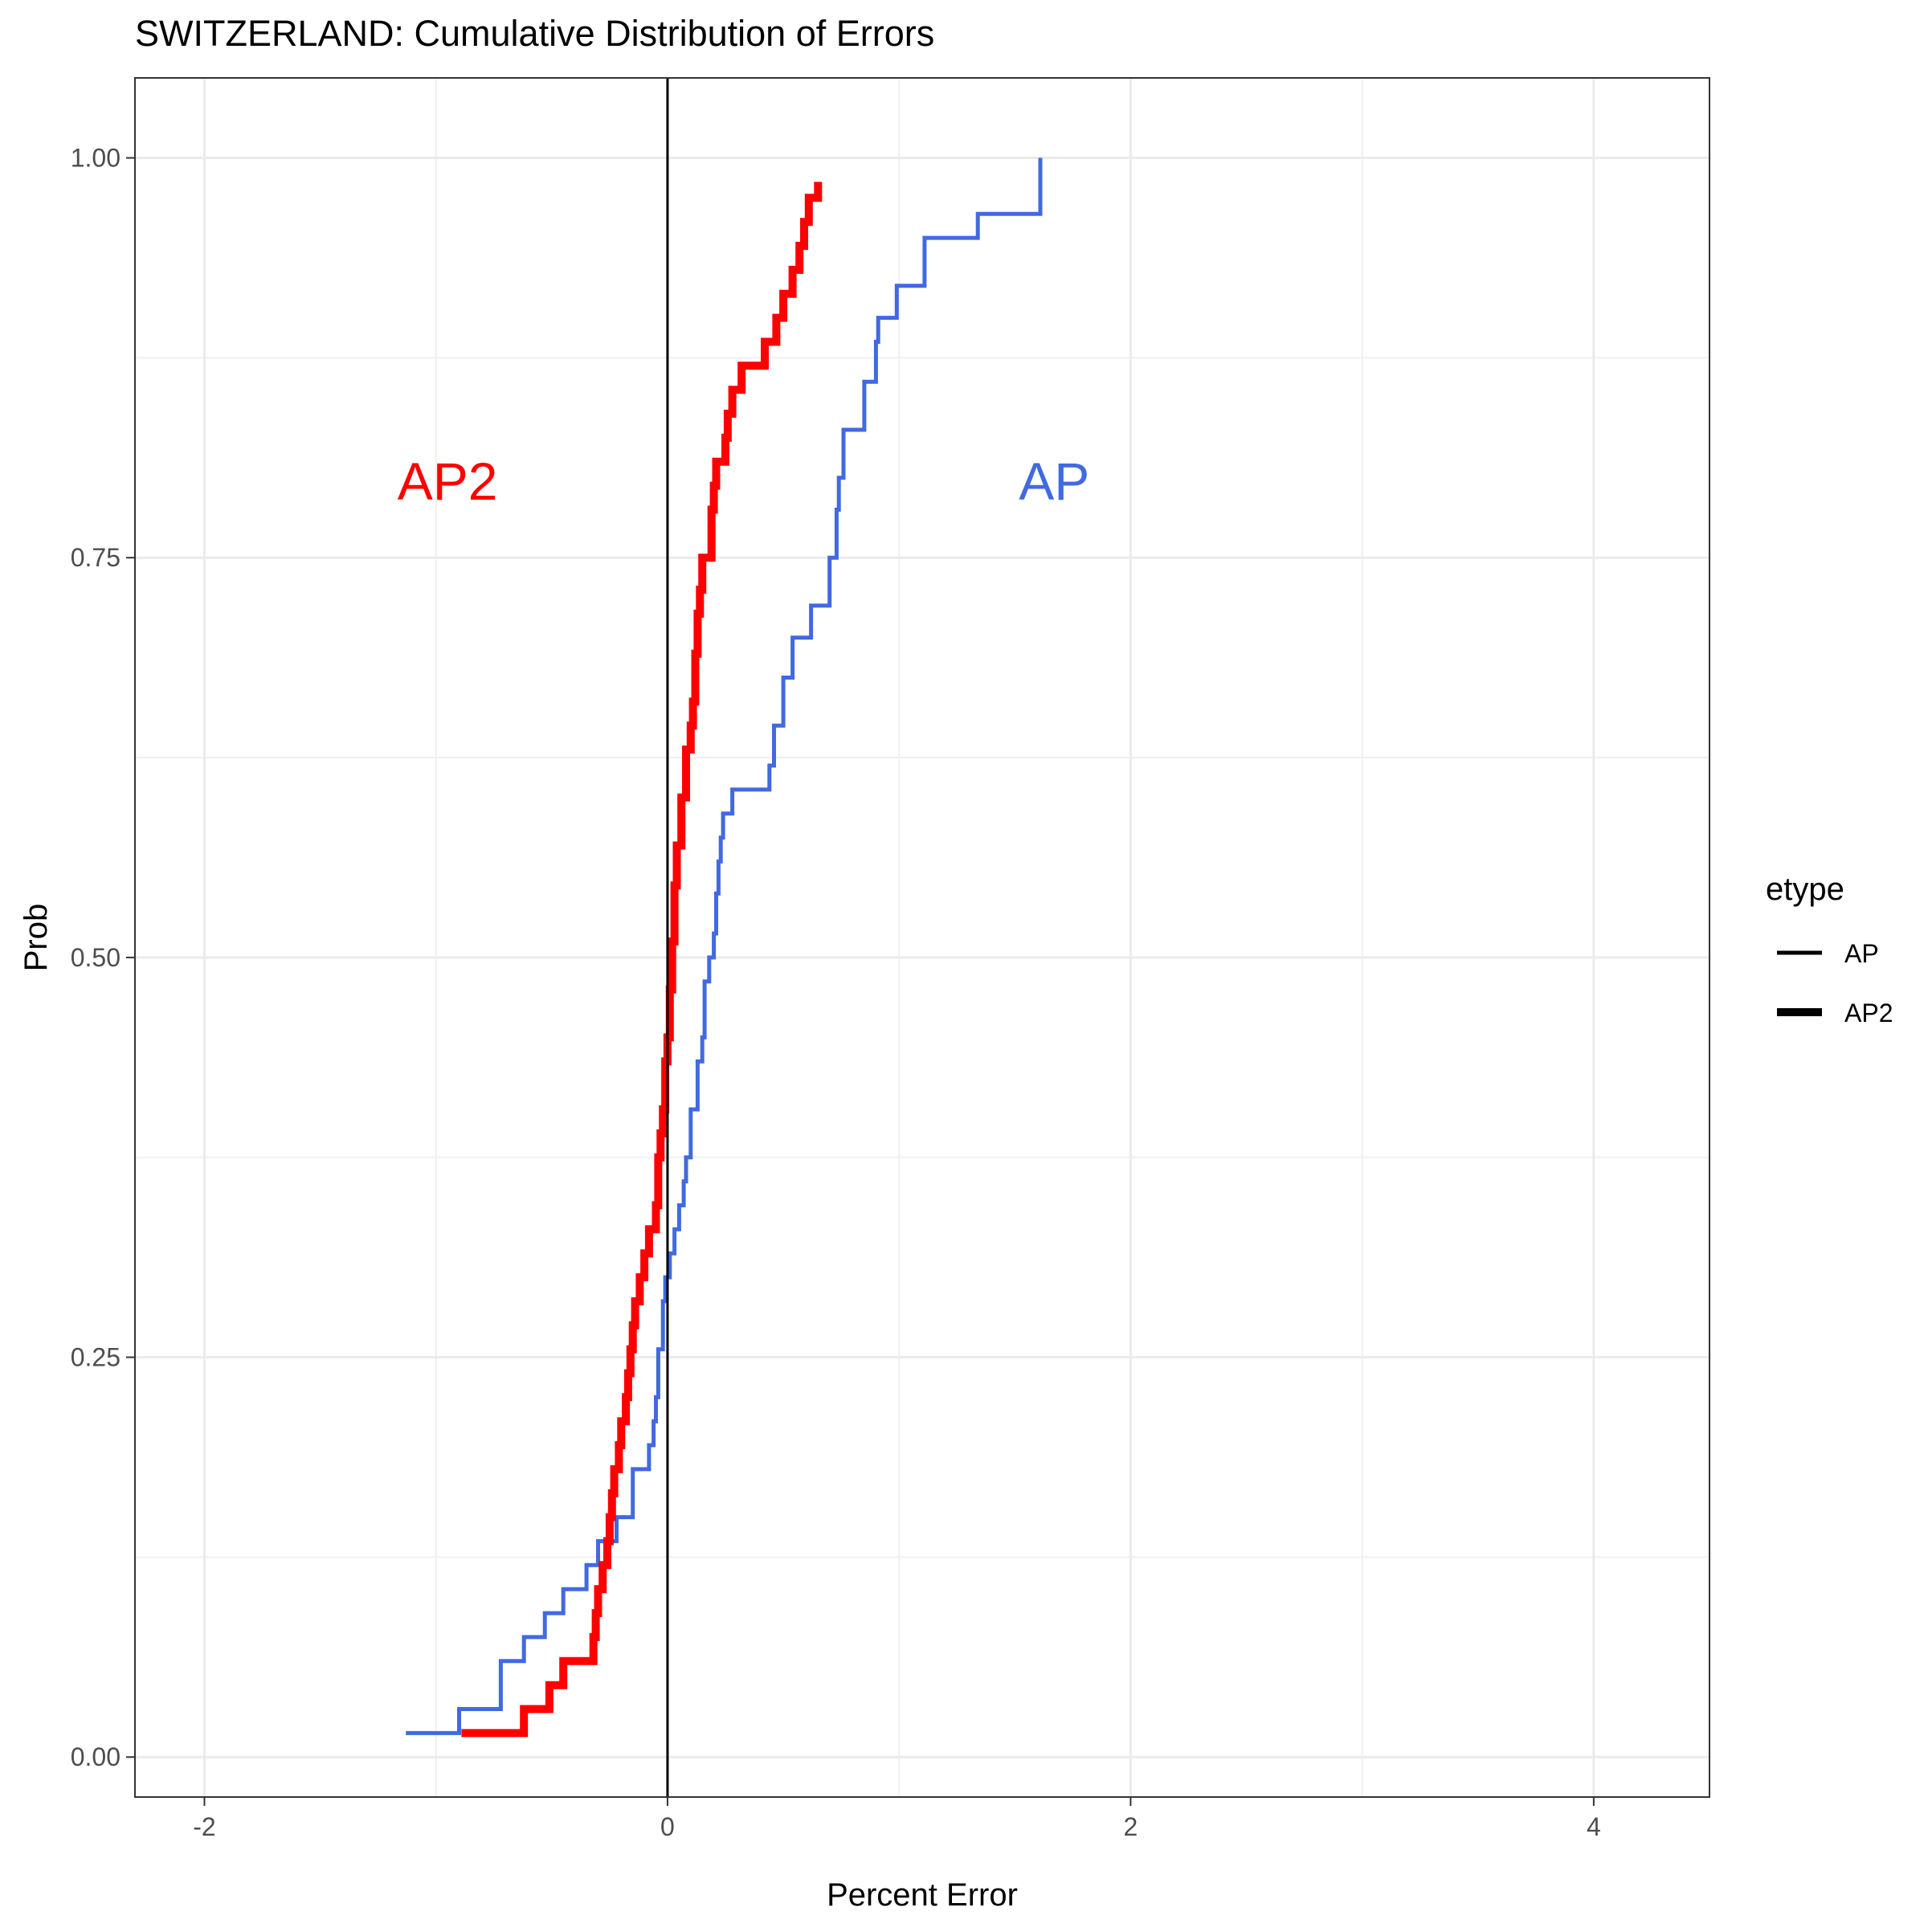  Describe the element at coordinates (95, 558) in the screenshot. I see `y-tick-label: 0.75` at that location.